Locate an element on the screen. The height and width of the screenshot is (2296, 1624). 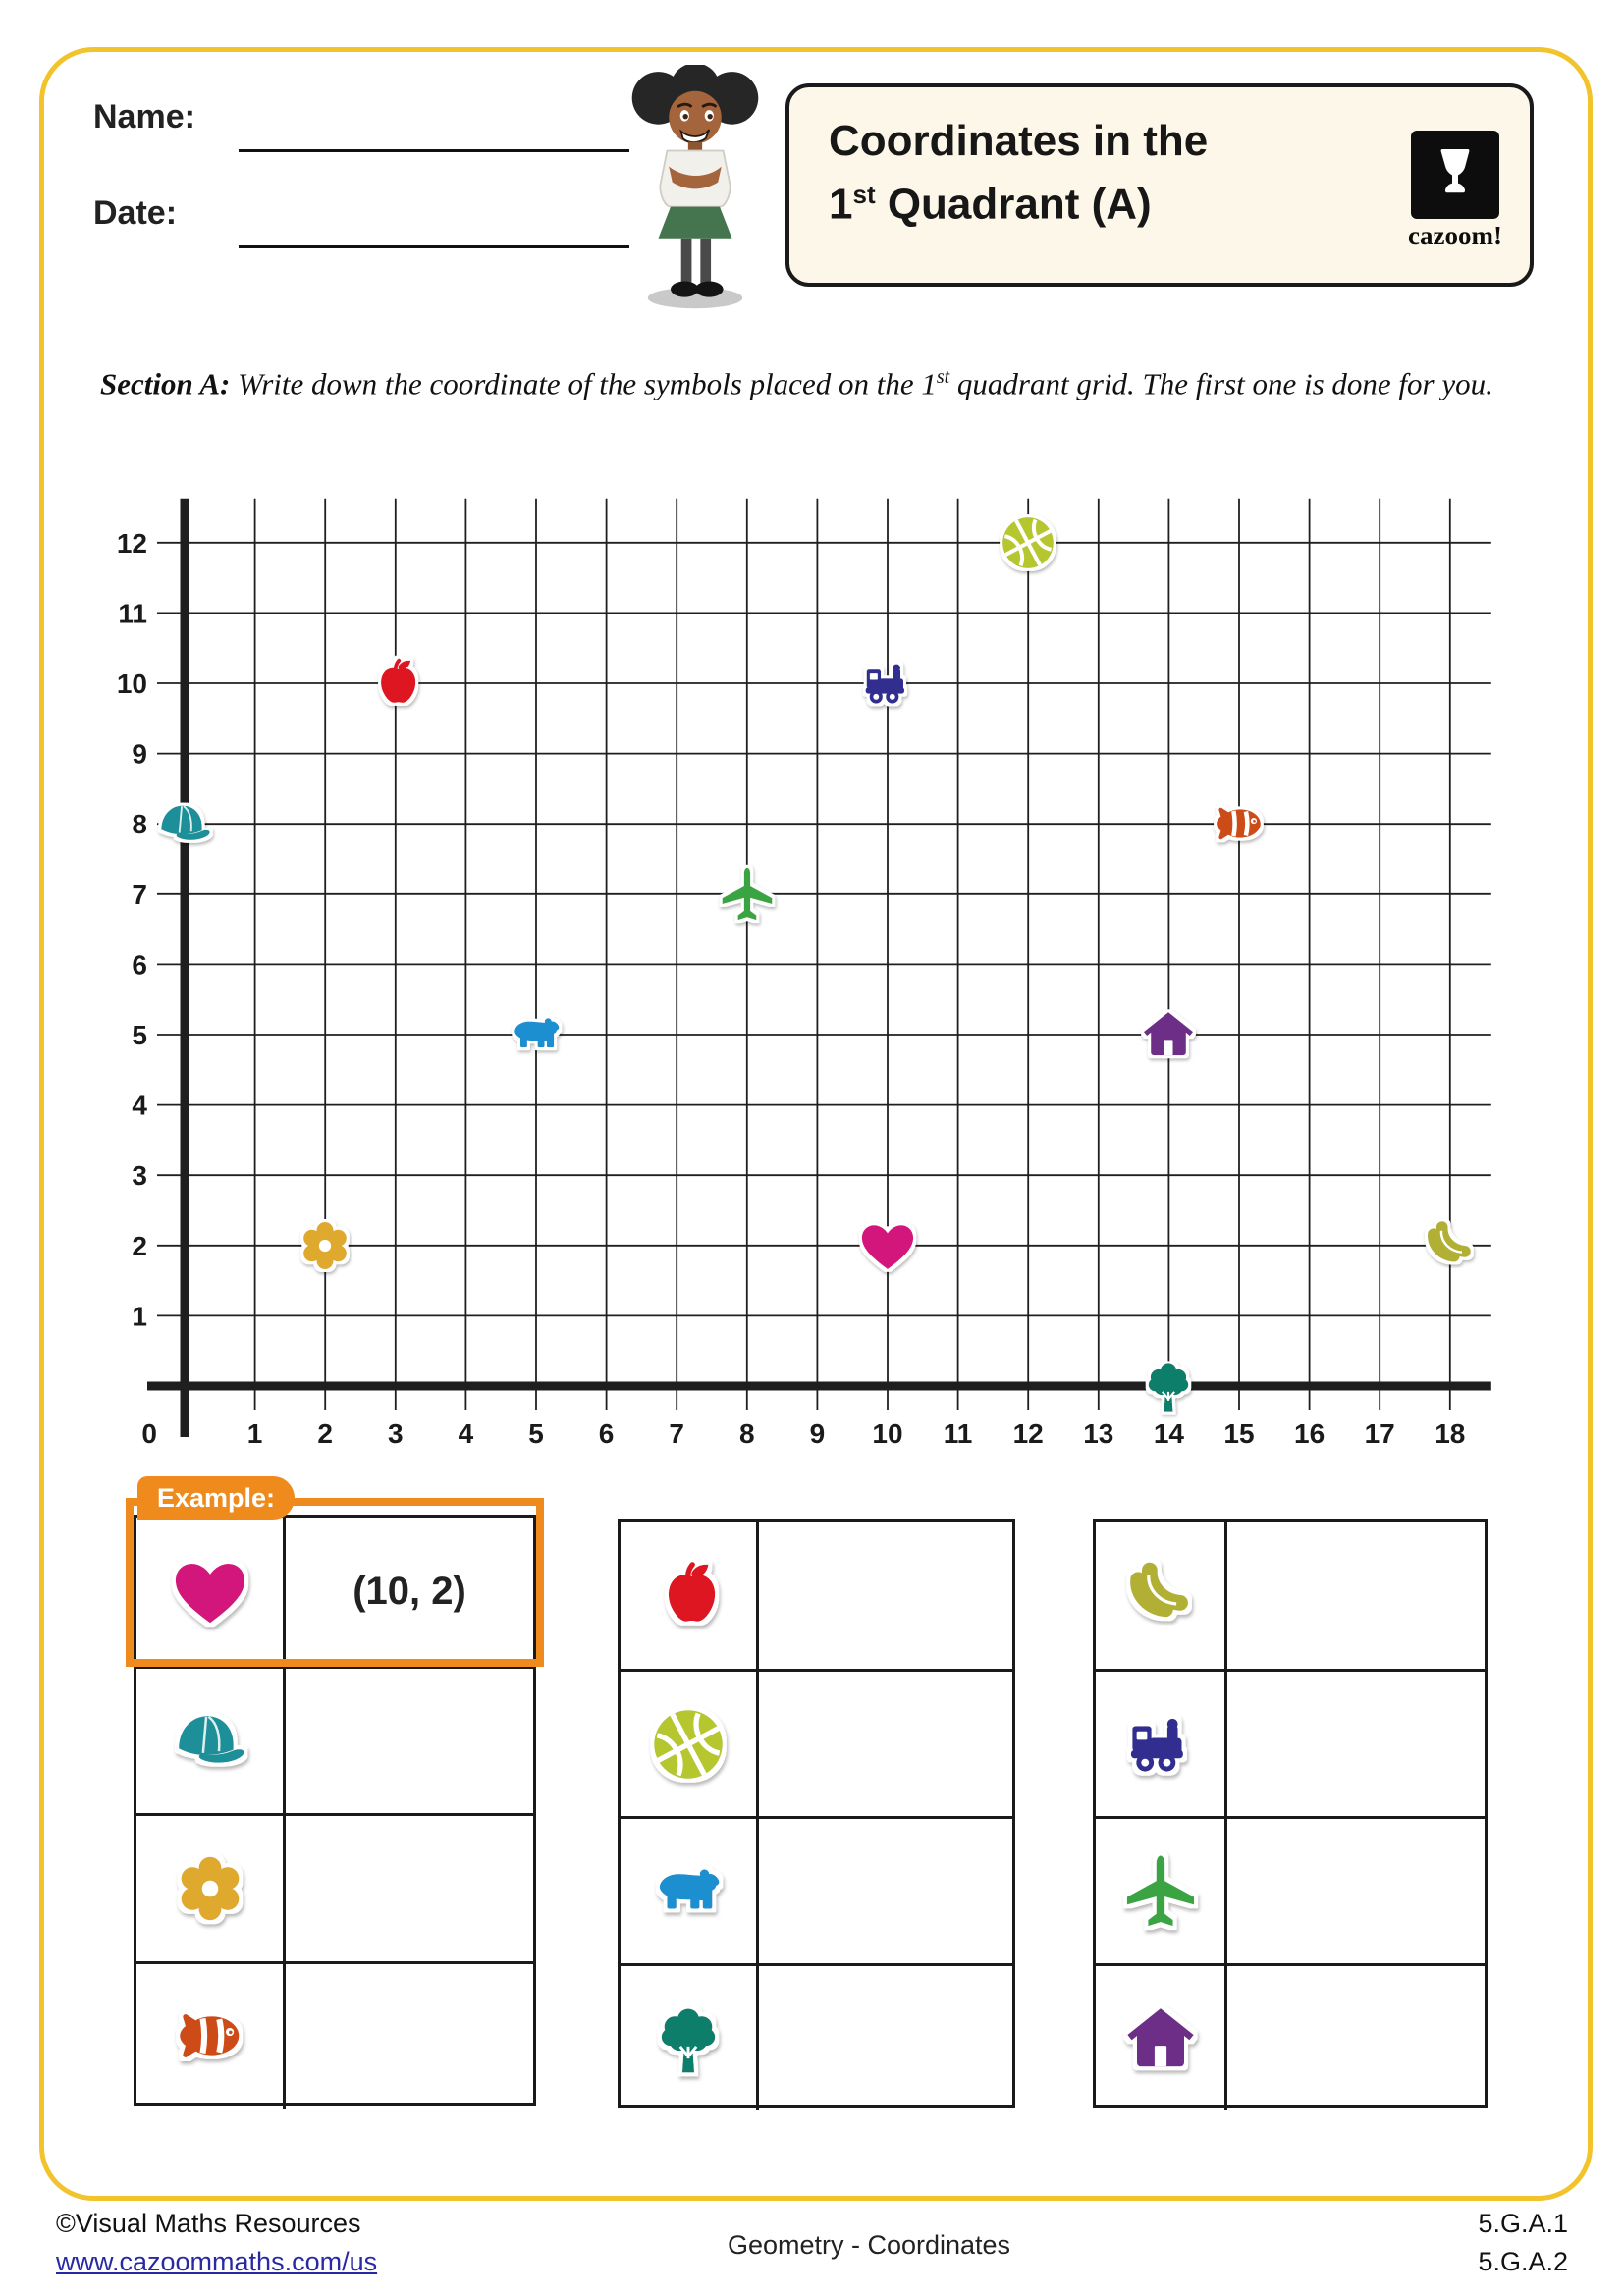
standards-list: 5.G.A.1 5.G.A.2 is located at coordinates (1523, 2243).